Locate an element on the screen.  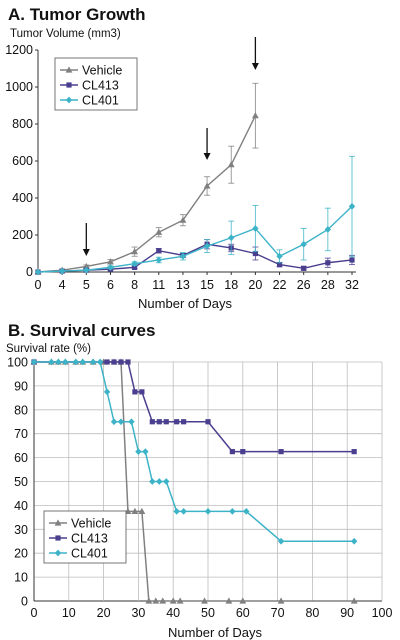
tumor-growth-ytick-label: 800 is located at coordinates (22, 124).